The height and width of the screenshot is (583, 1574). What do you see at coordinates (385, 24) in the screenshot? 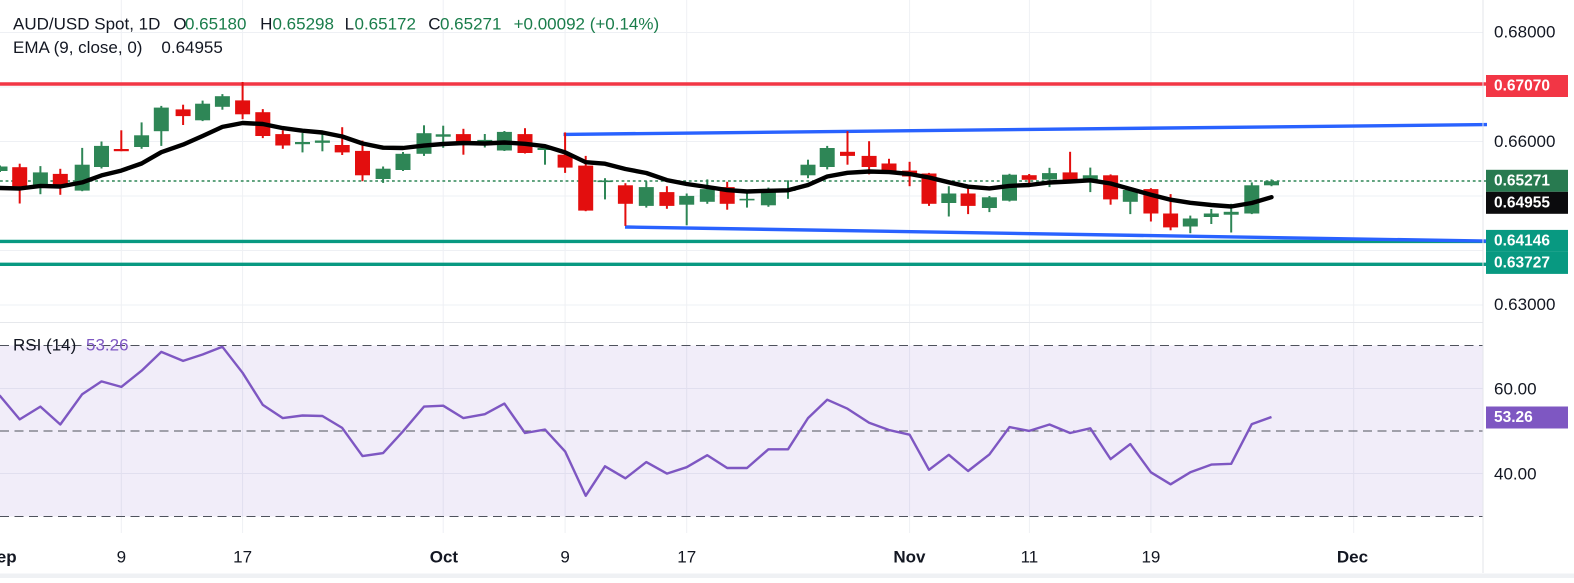
I see `svg-text: 0.65172` at bounding box center [385, 24].